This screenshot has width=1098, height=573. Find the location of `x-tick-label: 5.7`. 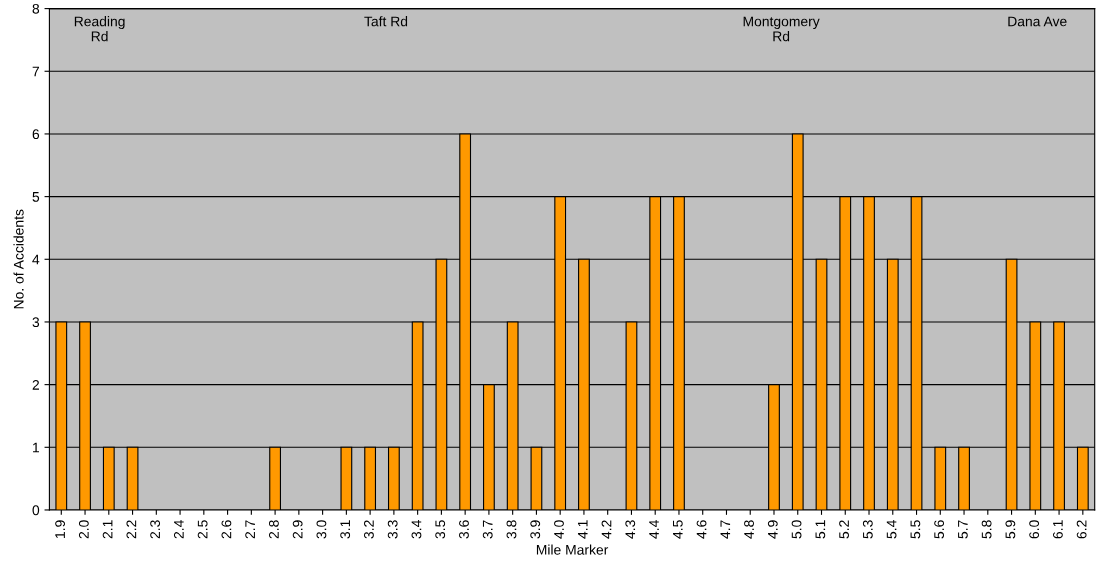

x-tick-label: 5.7 is located at coordinates (963, 529).